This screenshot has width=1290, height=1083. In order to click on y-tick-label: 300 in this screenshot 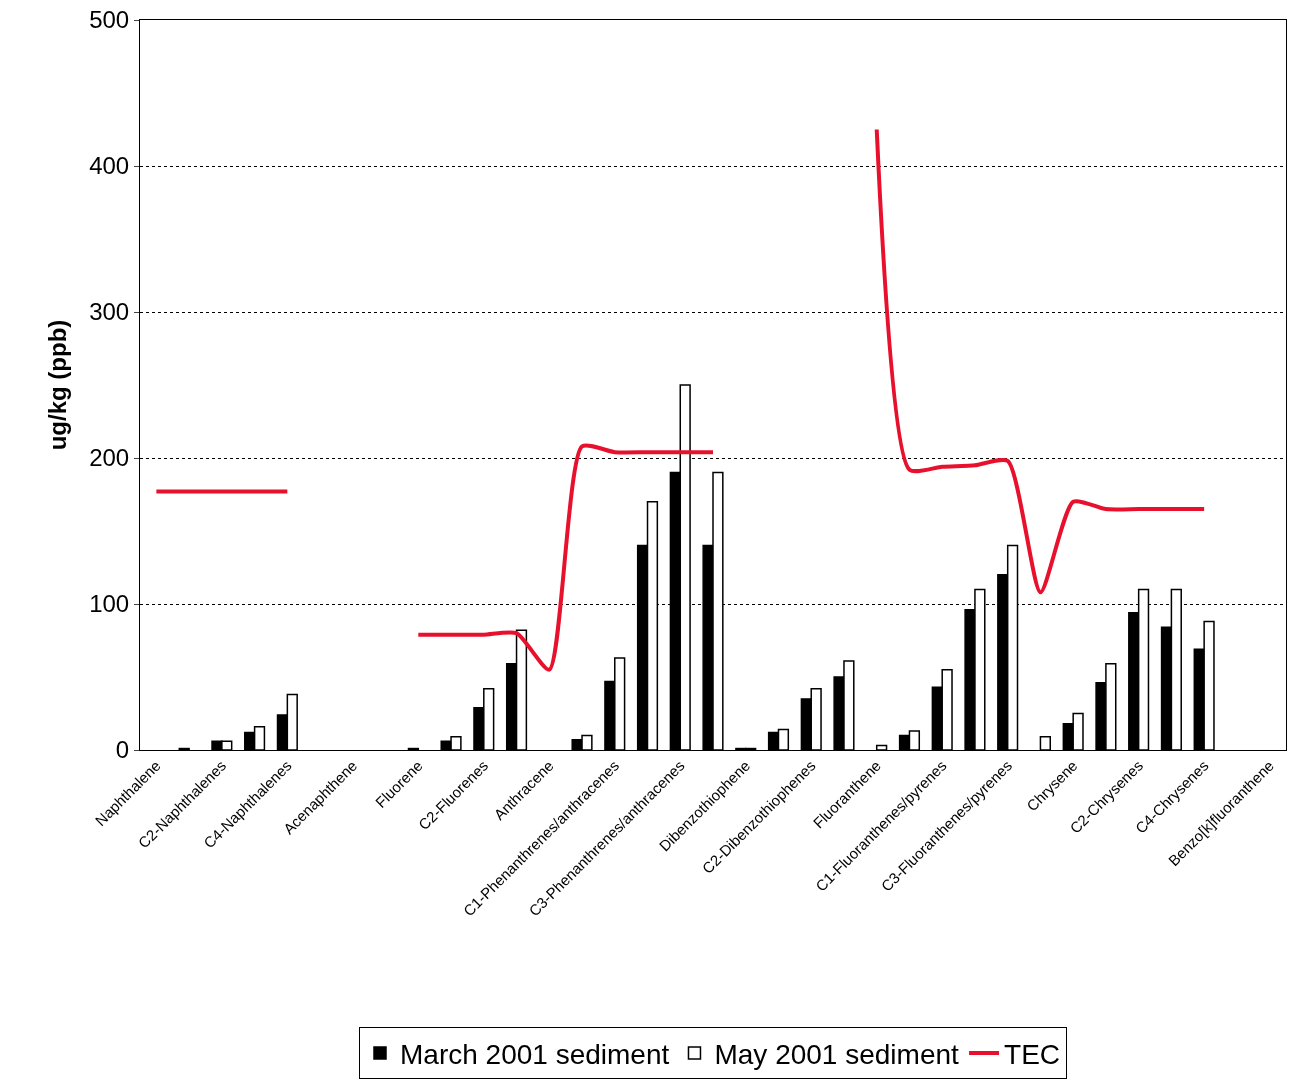, I will do `click(109, 312)`.